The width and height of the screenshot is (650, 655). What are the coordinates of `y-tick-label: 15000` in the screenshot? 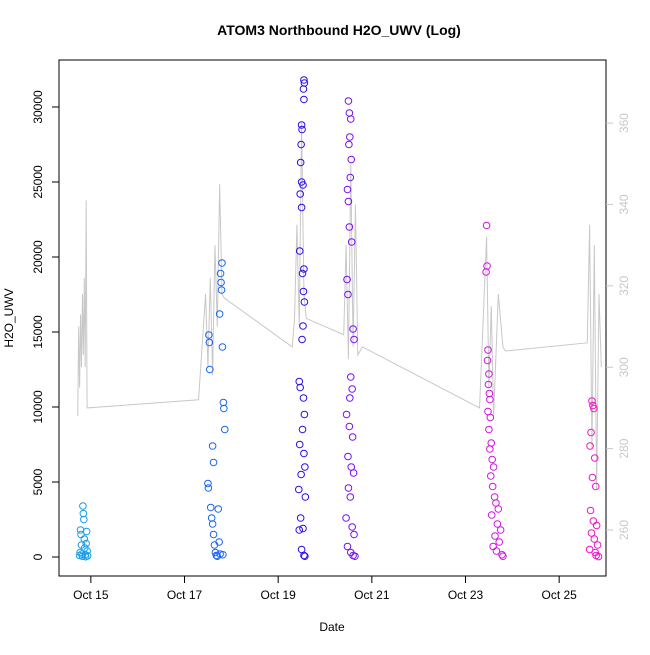 It's located at (38, 332).